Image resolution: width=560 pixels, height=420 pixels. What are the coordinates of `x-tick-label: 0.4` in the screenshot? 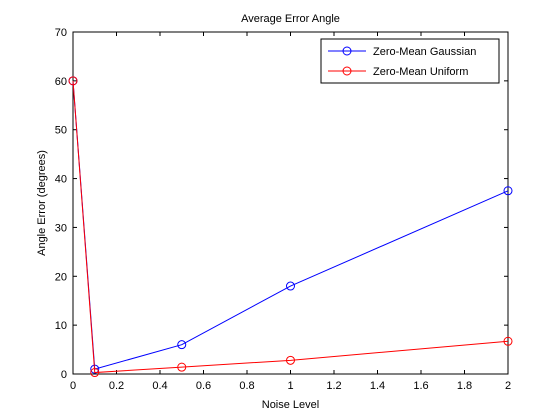 It's located at (159, 386).